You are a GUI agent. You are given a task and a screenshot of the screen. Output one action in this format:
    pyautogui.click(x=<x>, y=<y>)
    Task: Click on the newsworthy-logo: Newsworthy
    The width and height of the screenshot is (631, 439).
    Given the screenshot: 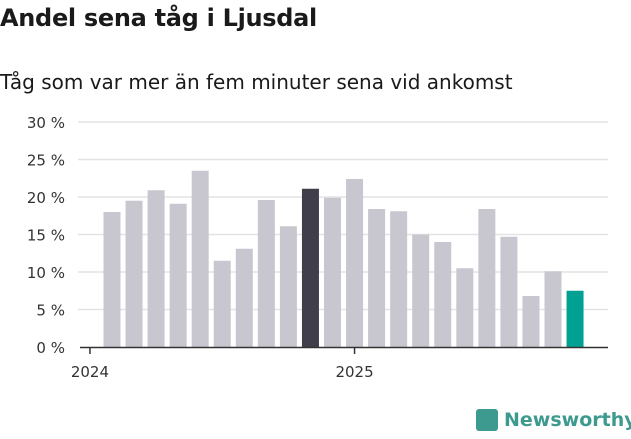 What is the action you would take?
    pyautogui.click(x=553, y=420)
    